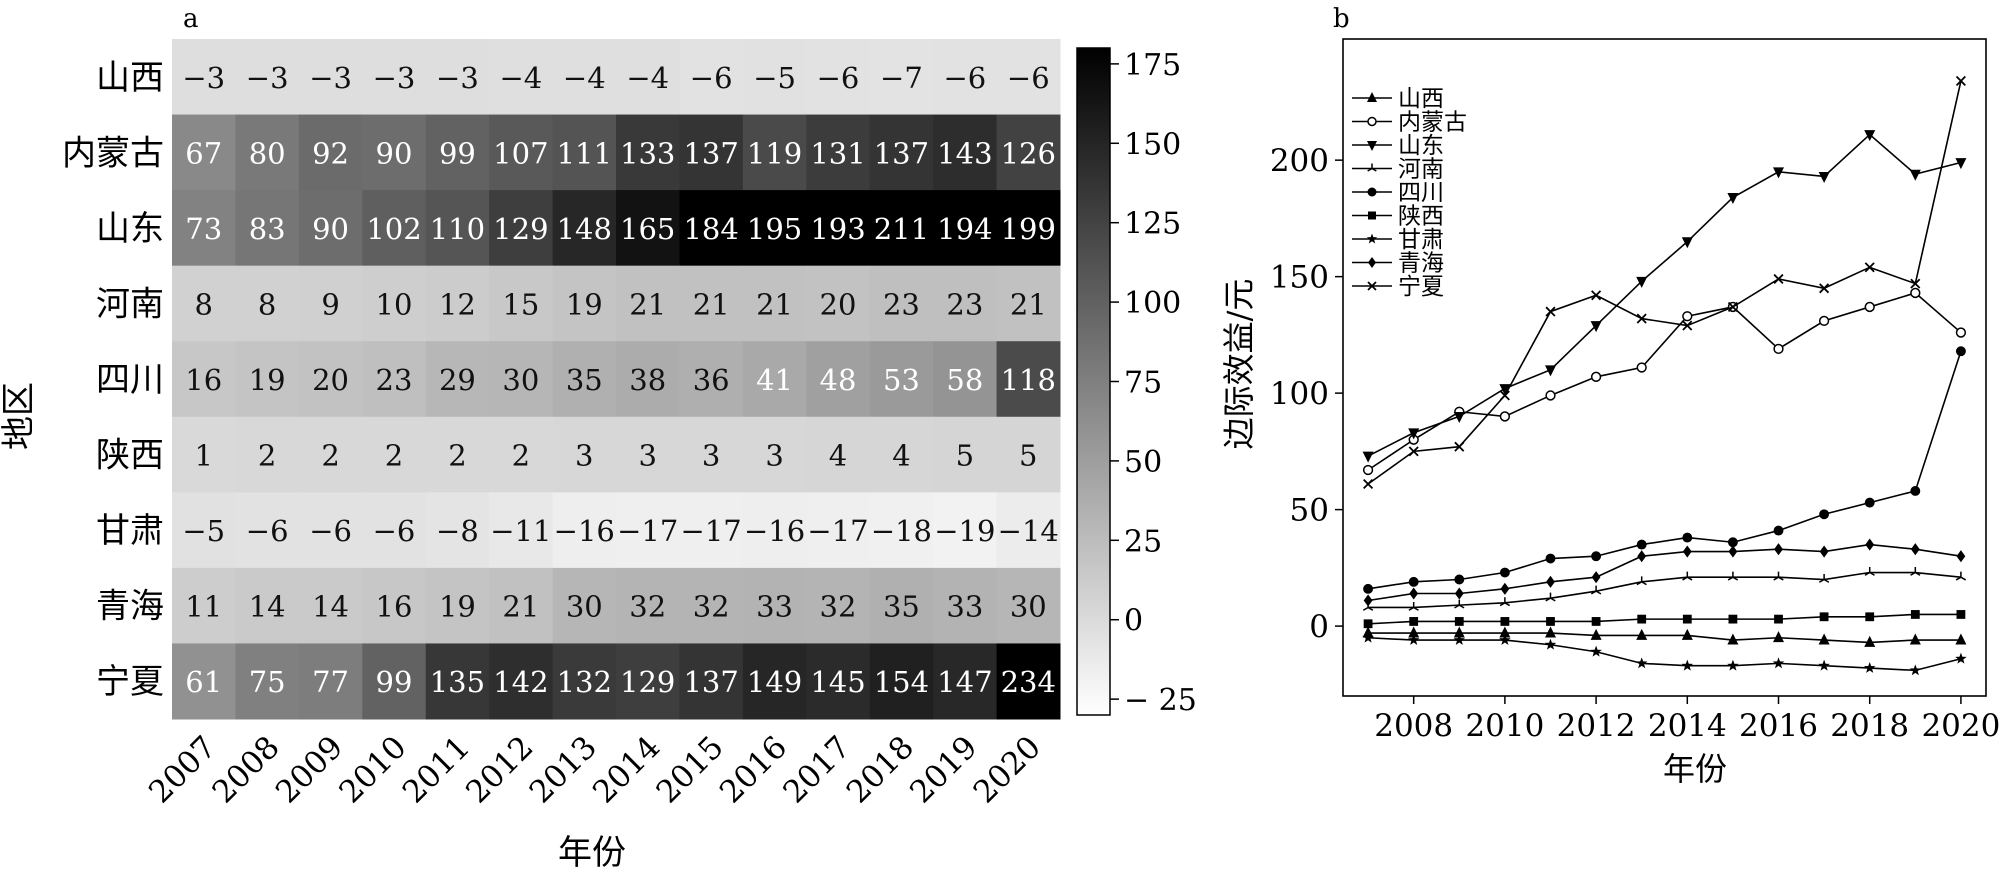 This screenshot has width=2000, height=879. I want to click on heatmap-row-label: 宁夏, so click(130, 682).